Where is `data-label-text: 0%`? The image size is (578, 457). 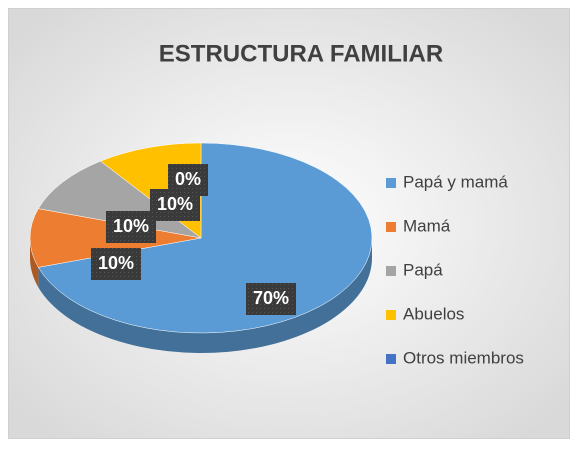
data-label-text: 0% is located at coordinates (188, 179).